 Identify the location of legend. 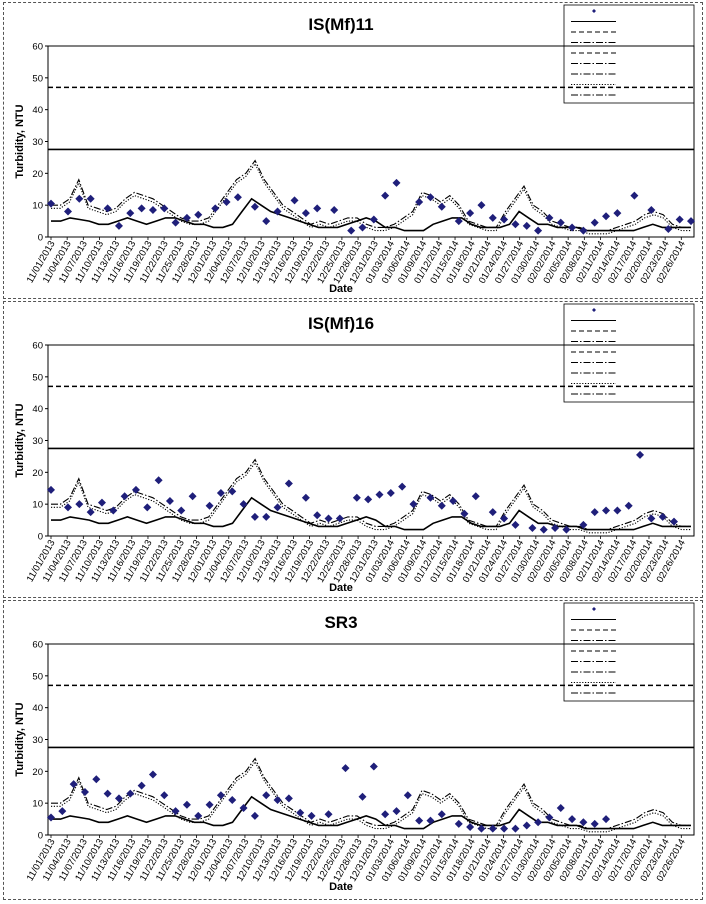
(629, 353).